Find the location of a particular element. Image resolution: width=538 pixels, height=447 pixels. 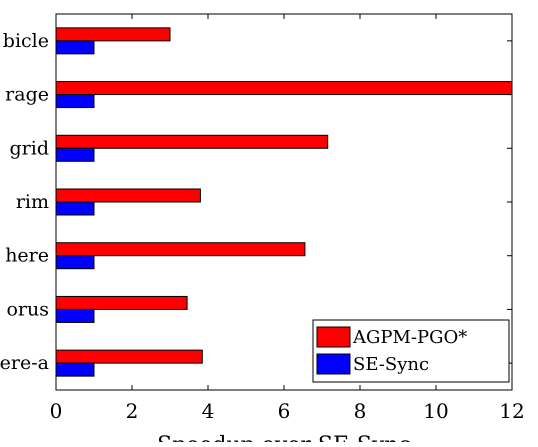

legend-label-agpm-pgo: AGPM-PGO* is located at coordinates (409, 337).